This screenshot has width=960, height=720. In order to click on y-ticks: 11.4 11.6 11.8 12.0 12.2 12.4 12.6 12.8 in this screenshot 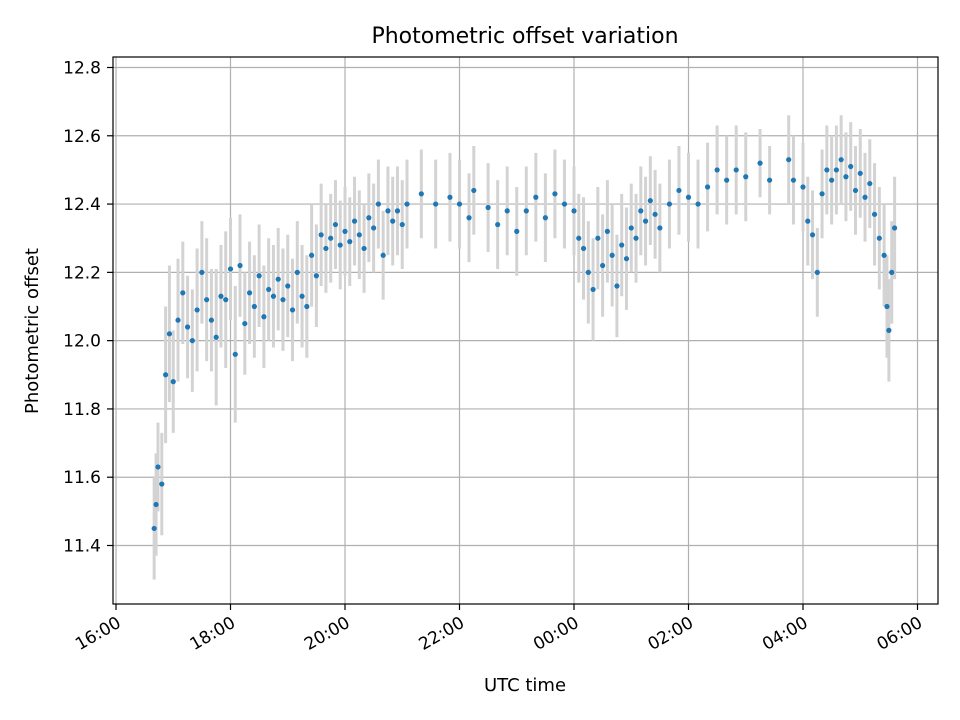, I will do `click(88, 308)`.